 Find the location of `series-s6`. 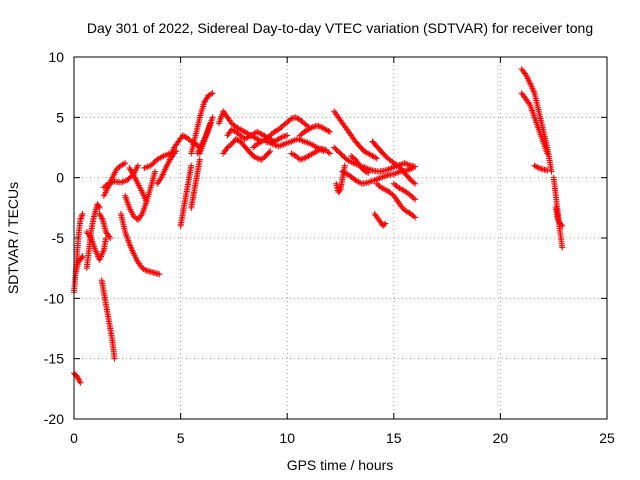

series-s6 is located at coordinates (108, 319).